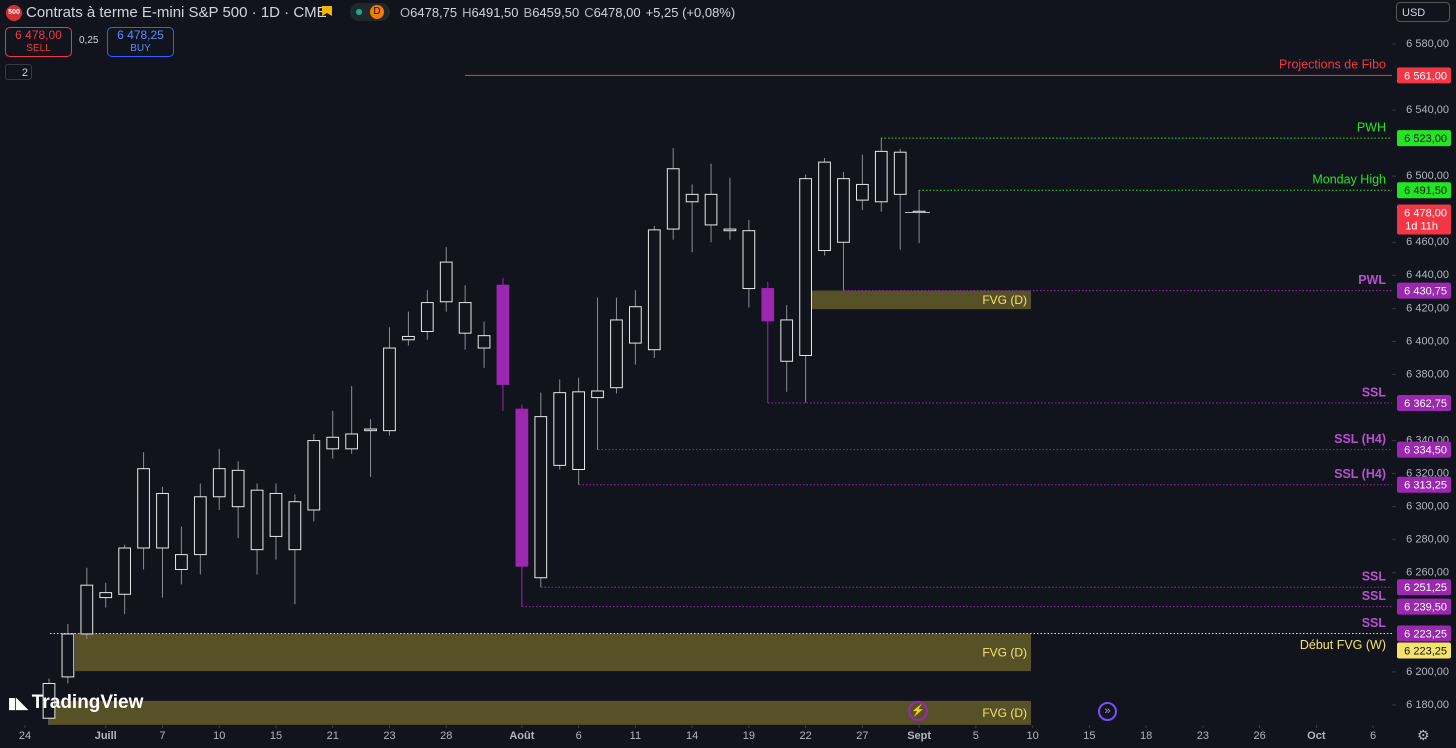 Image resolution: width=1456 pixels, height=748 pixels. What do you see at coordinates (862, 736) in the screenshot?
I see `x-tick-label: 27` at bounding box center [862, 736].